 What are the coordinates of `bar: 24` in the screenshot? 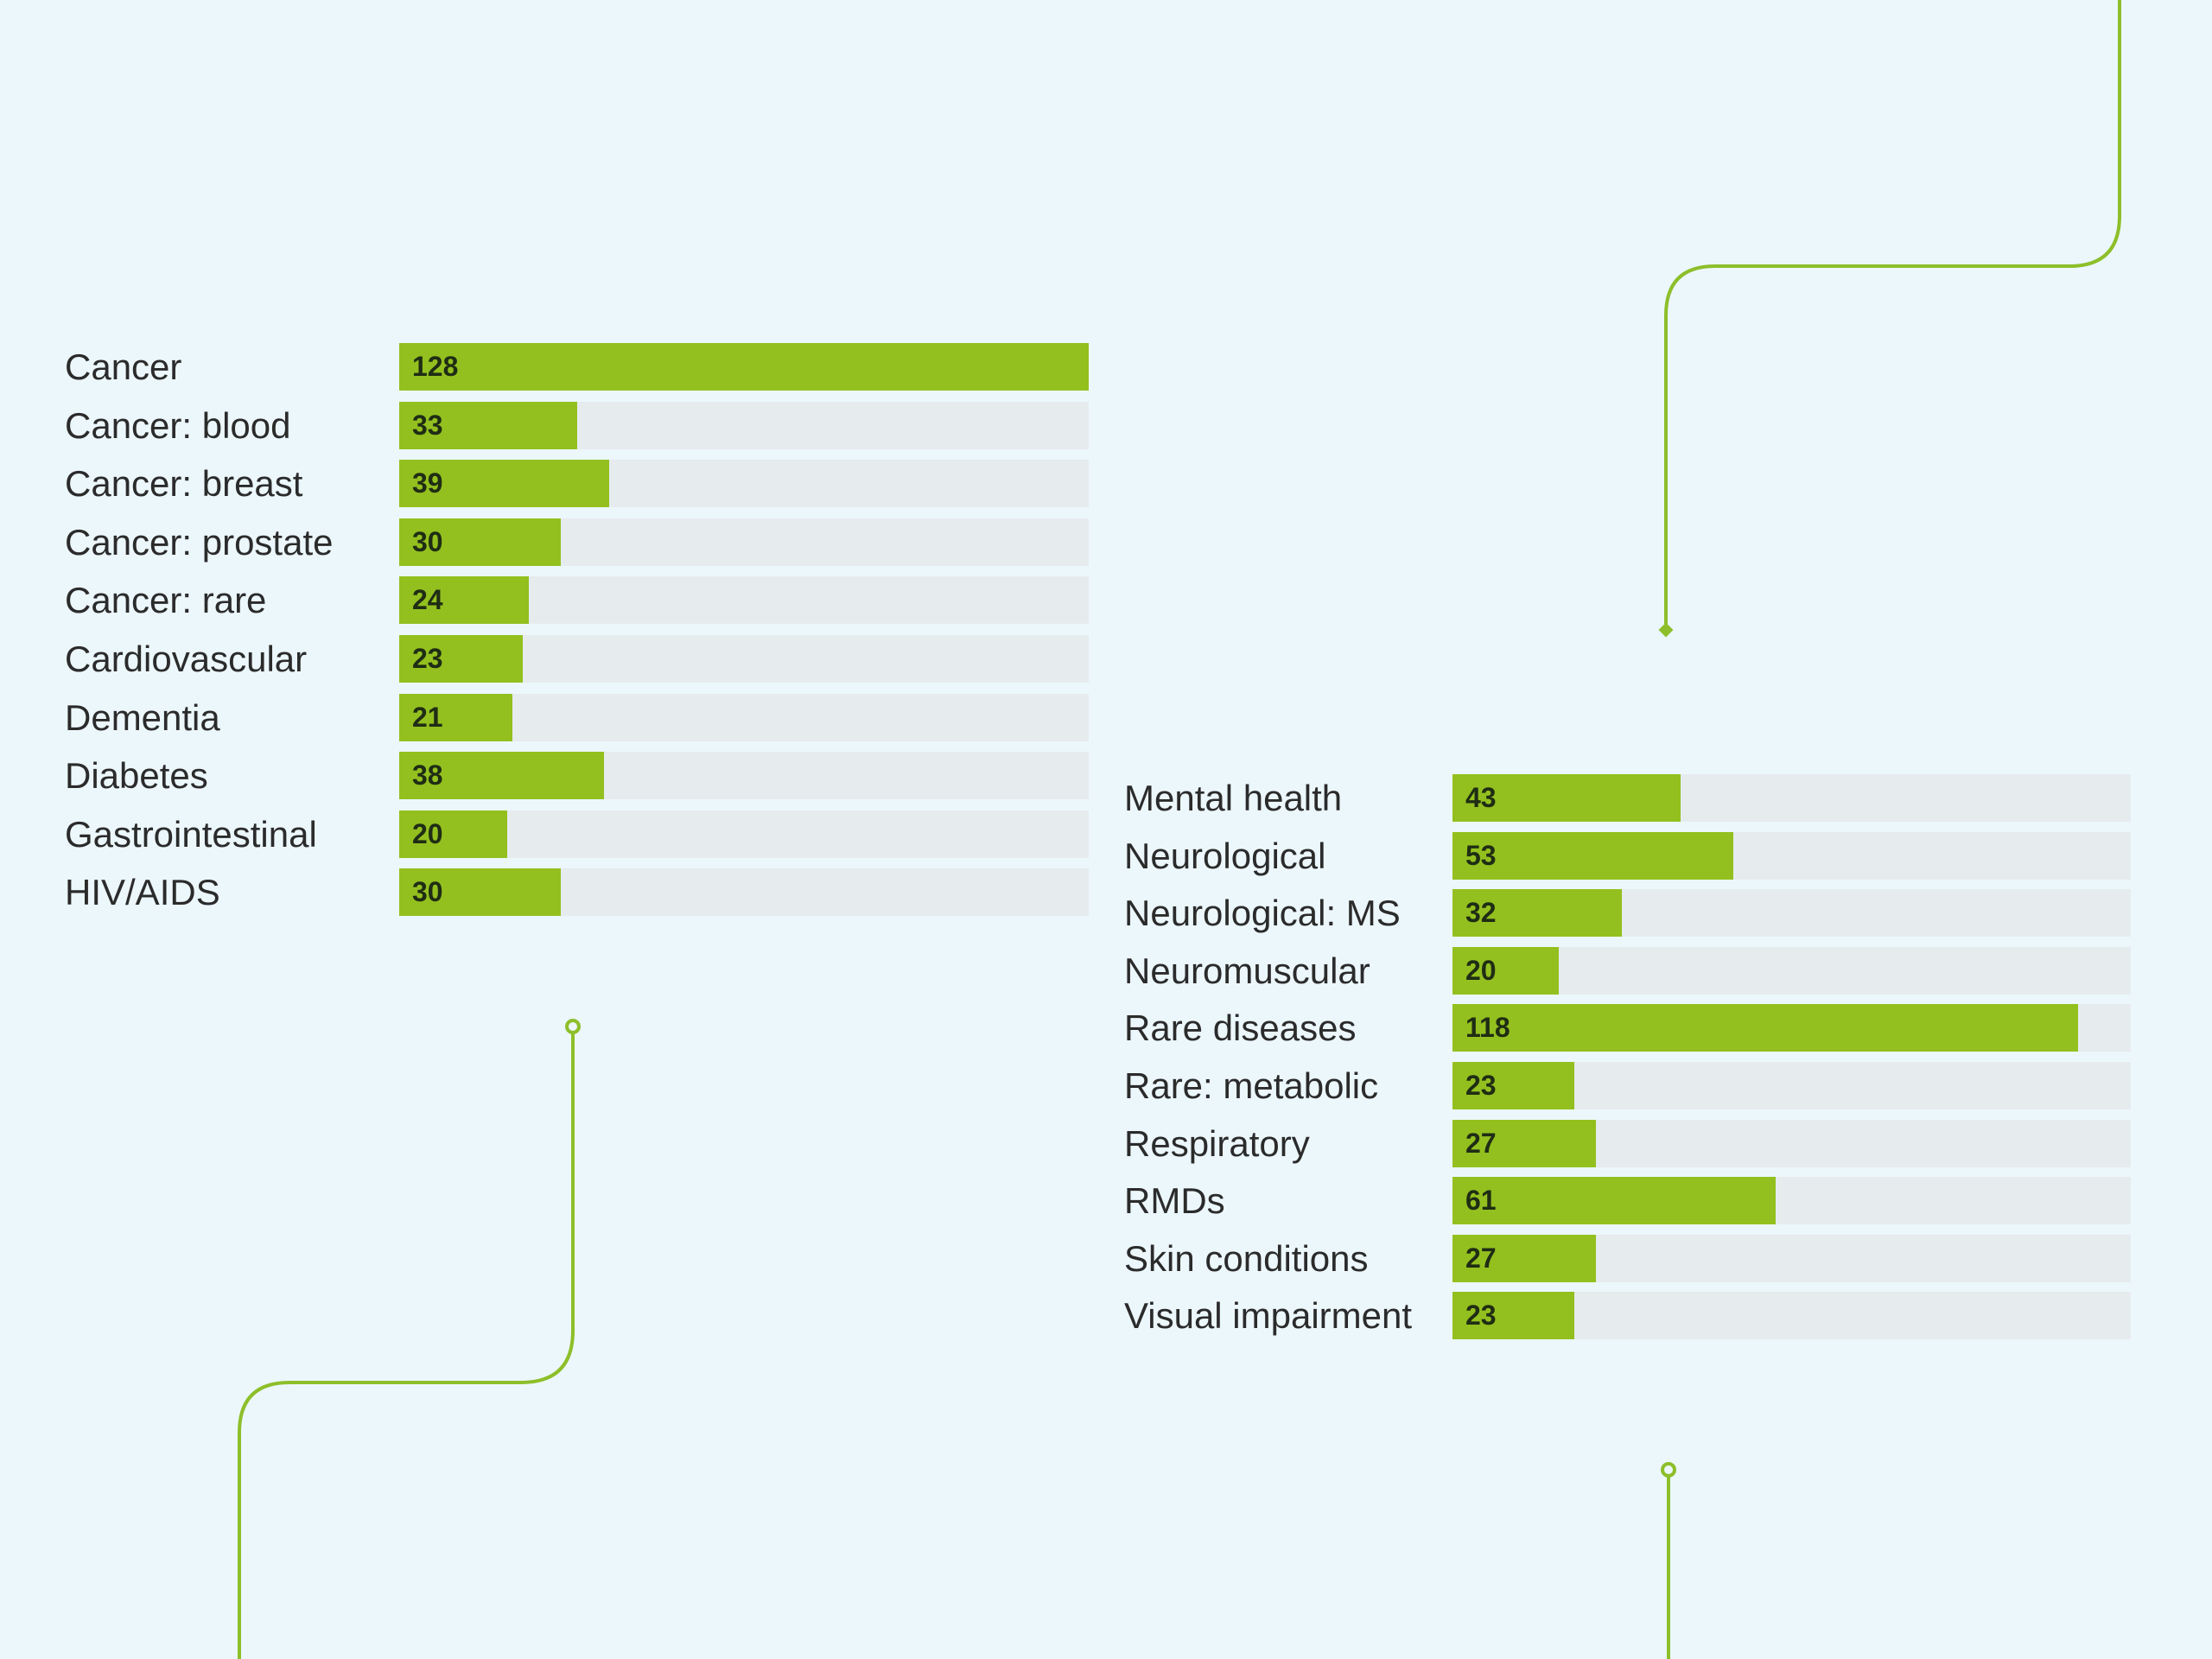 It's located at (464, 600).